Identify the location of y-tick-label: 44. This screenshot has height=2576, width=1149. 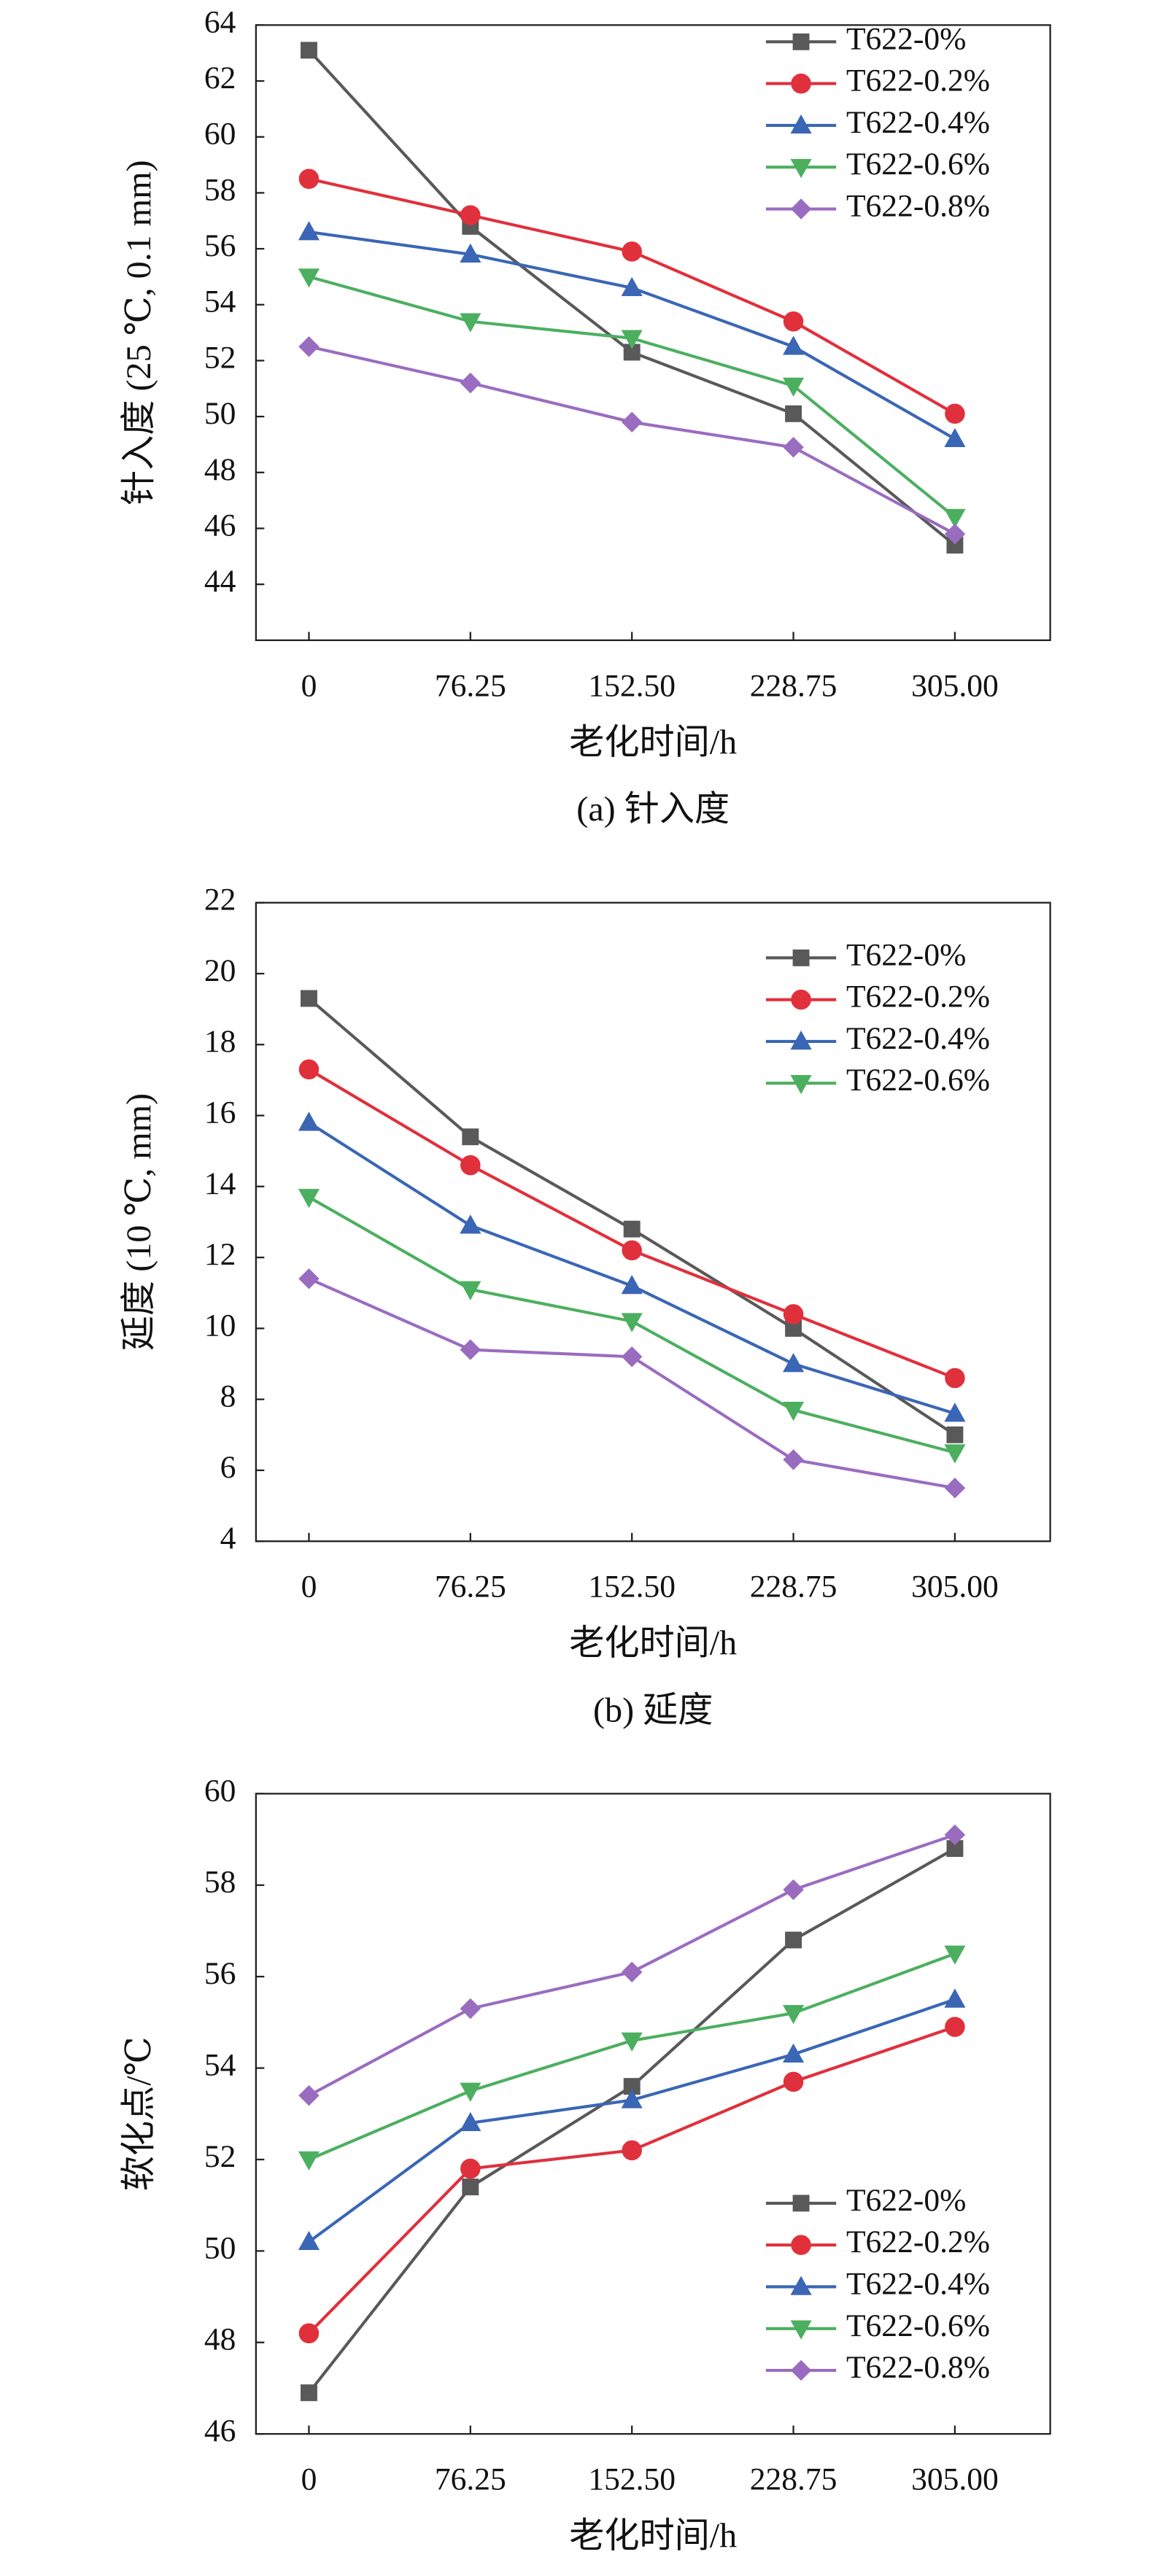
(220, 582).